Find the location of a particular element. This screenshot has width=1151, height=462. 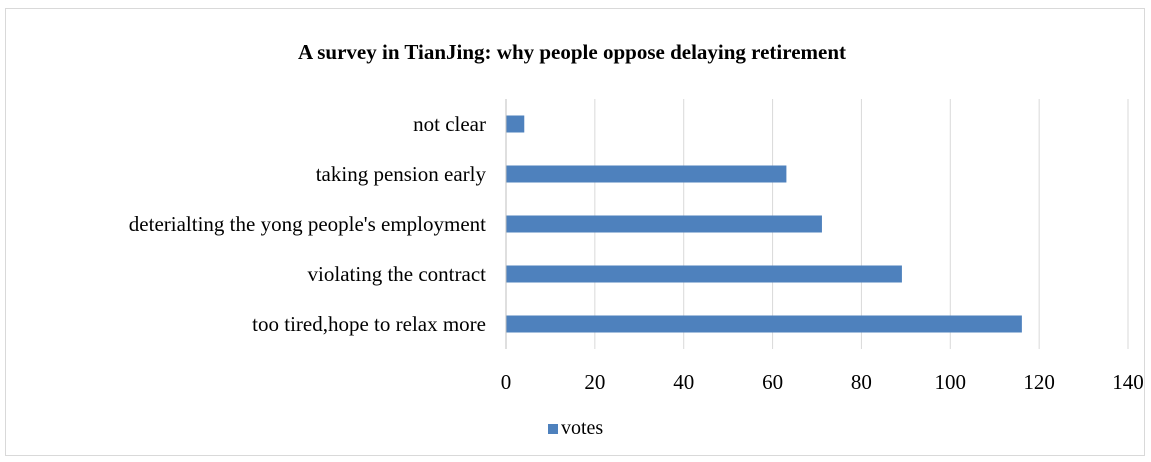

legend: votes is located at coordinates (575, 428).